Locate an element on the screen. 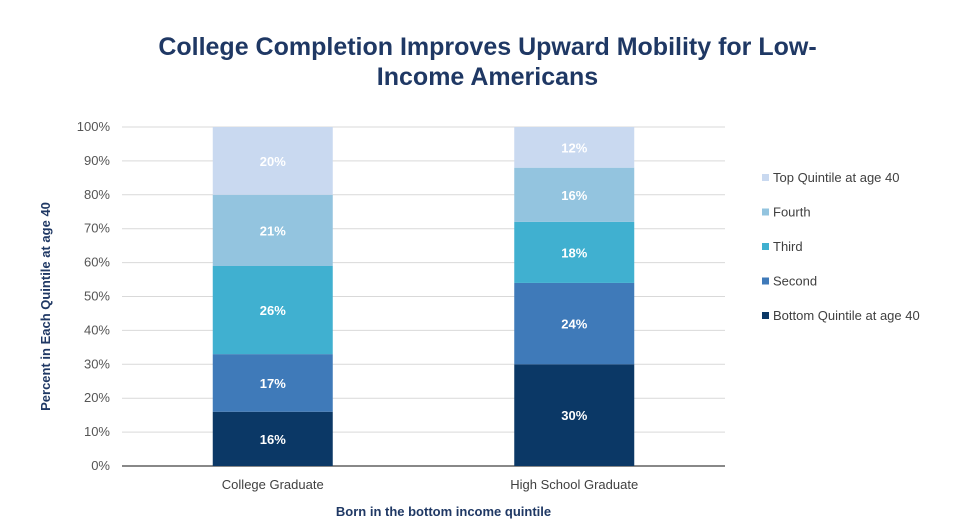 The width and height of the screenshot is (975, 526). x-category-label: College Graduate is located at coordinates (273, 484).